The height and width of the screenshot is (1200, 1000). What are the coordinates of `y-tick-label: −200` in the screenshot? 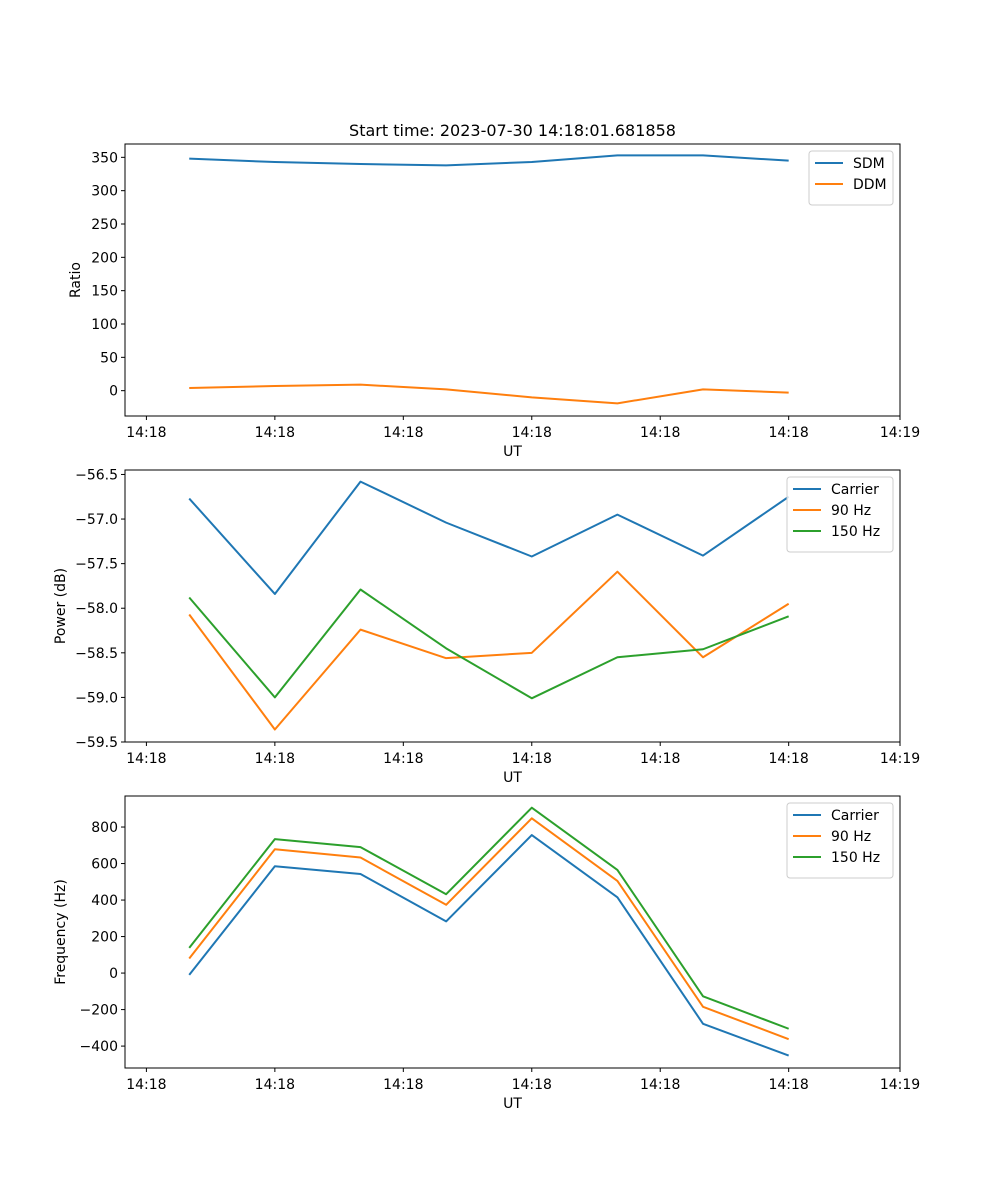 It's located at (99, 1011).